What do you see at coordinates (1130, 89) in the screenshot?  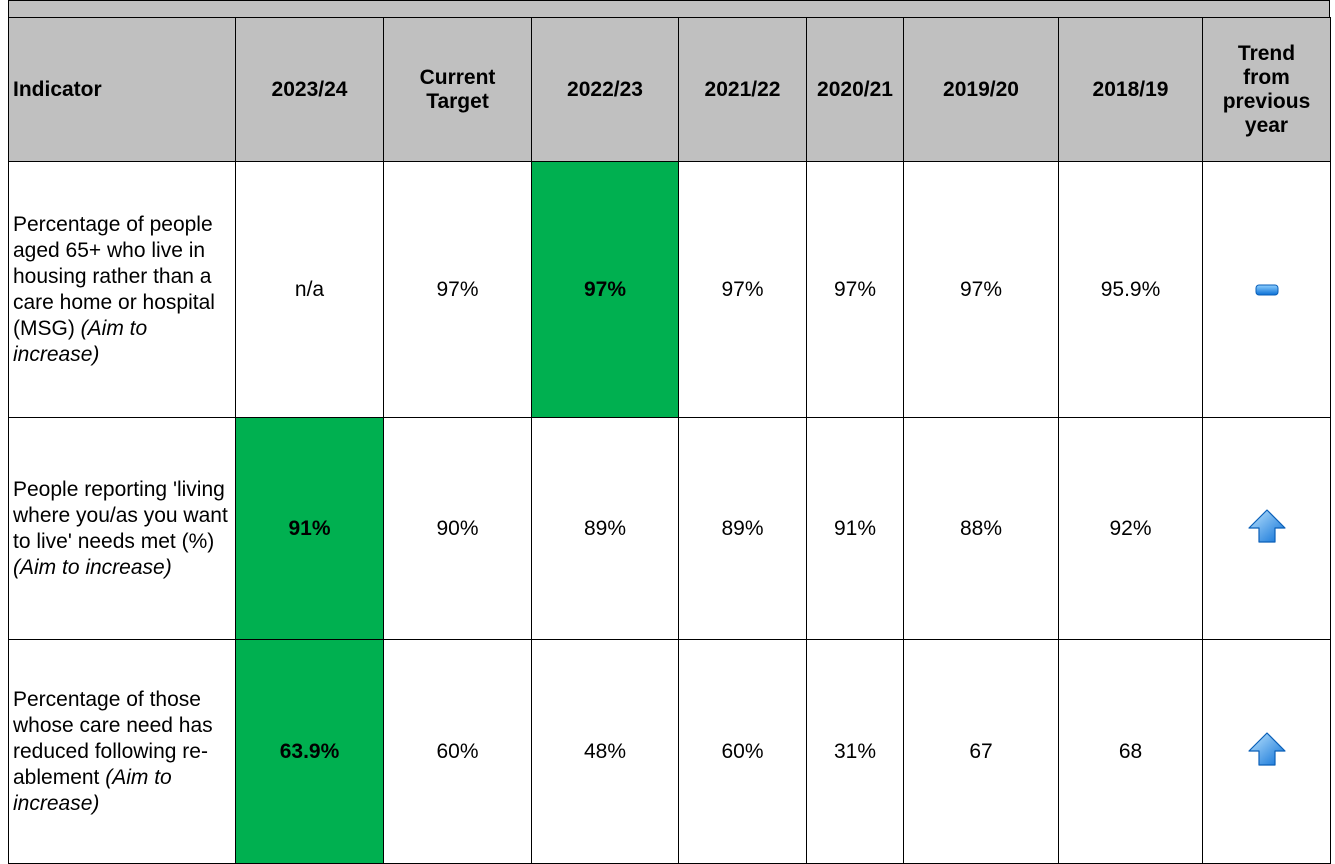 I see `header-cell: 2018/19` at bounding box center [1130, 89].